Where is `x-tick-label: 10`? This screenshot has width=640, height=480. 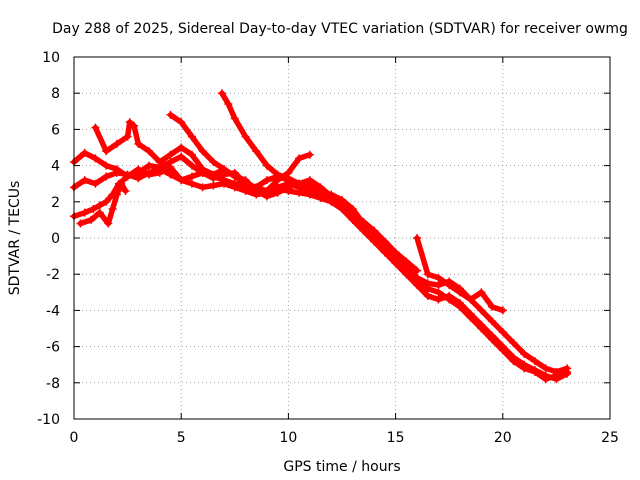
x-tick-label: 10 is located at coordinates (288, 438).